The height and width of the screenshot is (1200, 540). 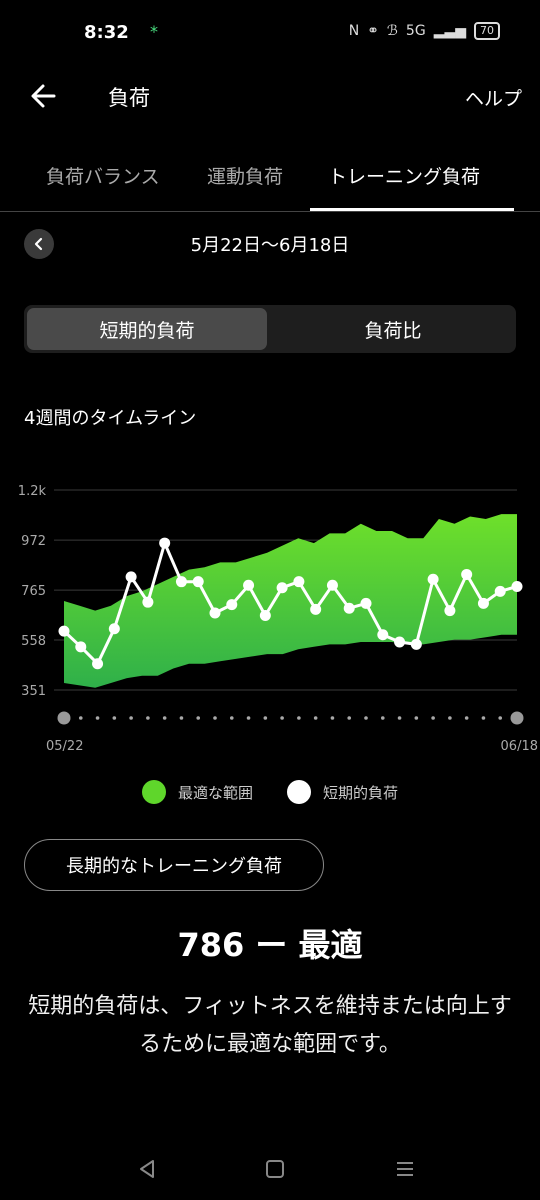 I want to click on nfc-icon: N, so click(x=354, y=31).